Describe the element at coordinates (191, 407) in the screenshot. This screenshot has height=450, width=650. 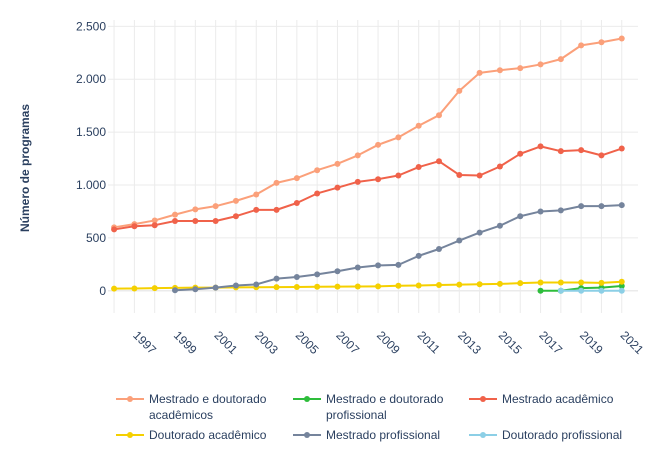
I see `legend-item: Mestrado e doutorado acadêmicos` at that location.